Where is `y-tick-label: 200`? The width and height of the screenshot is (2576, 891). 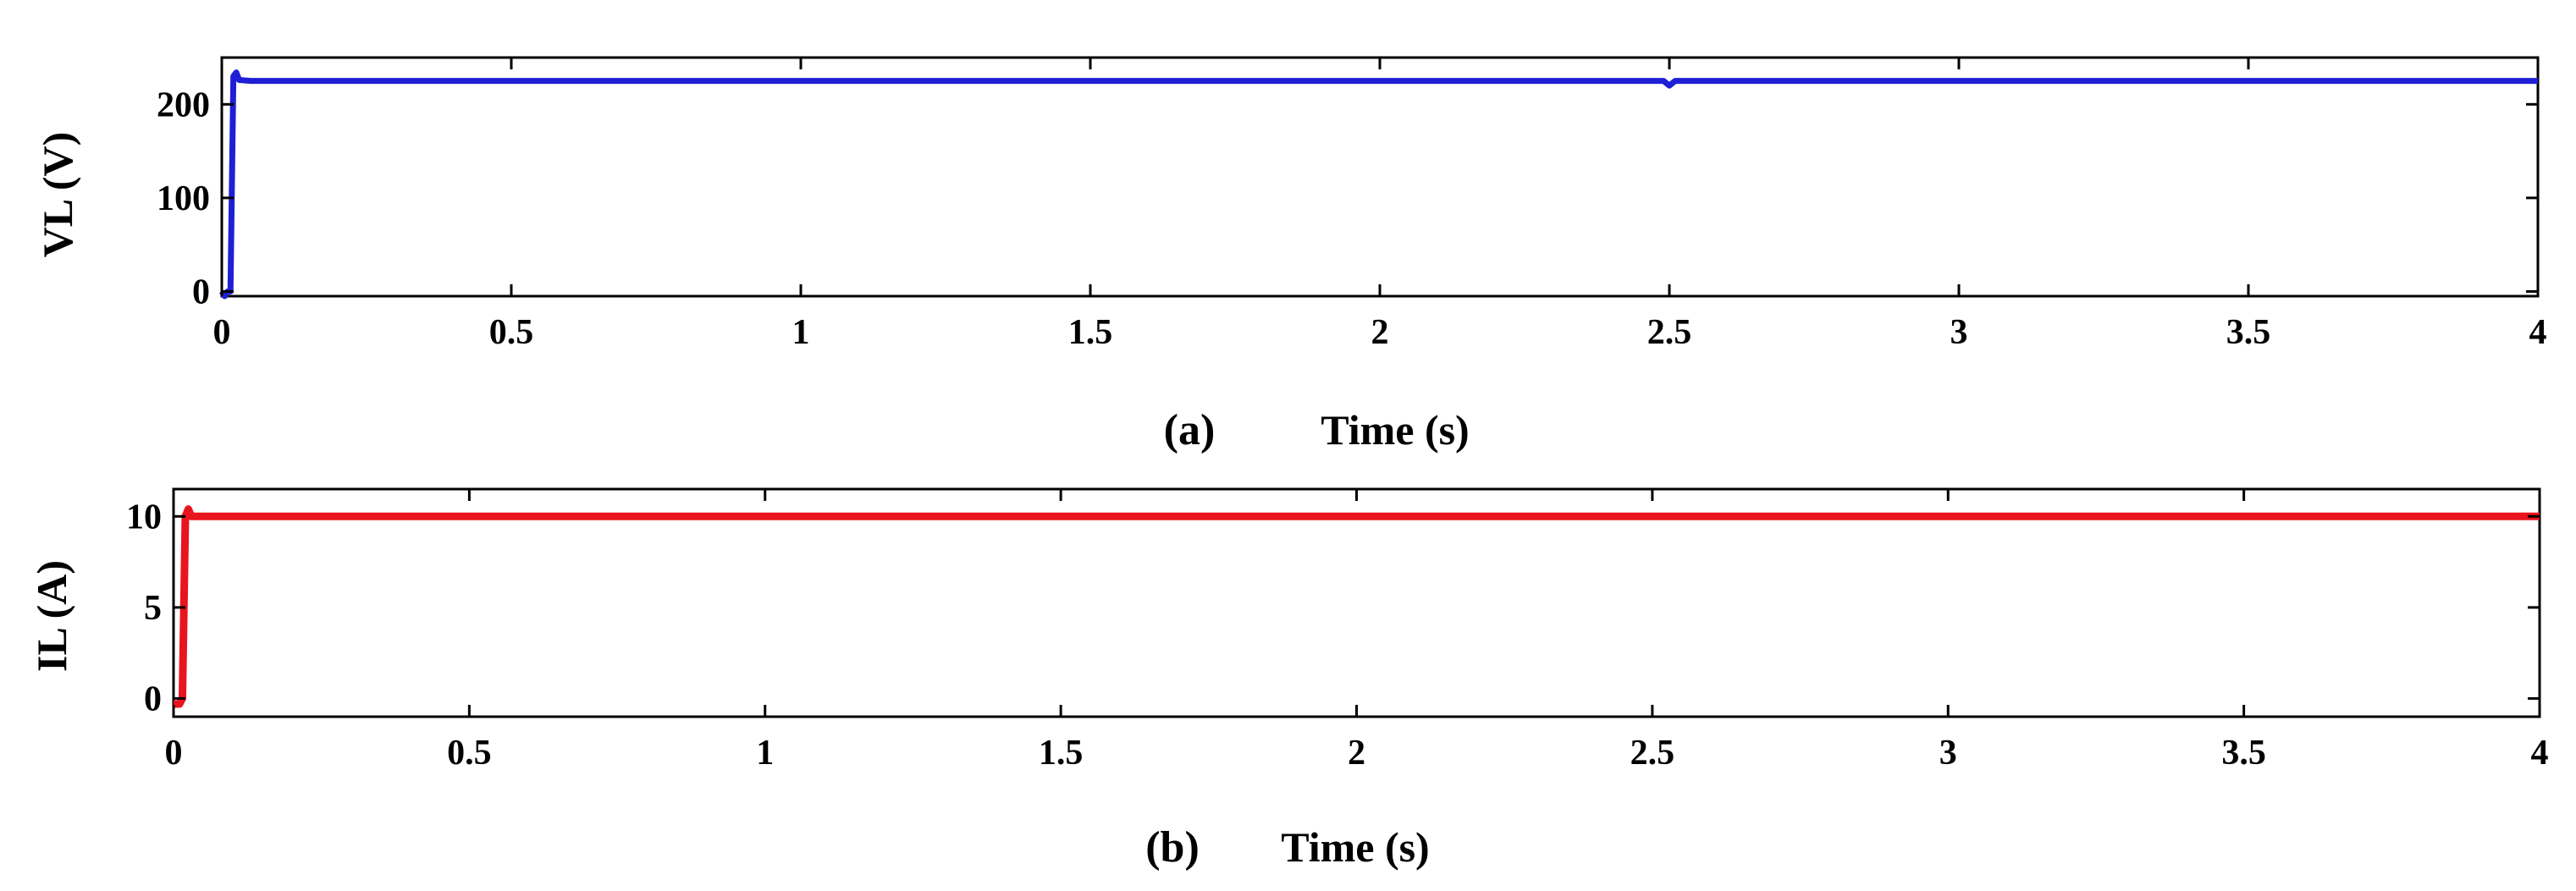
y-tick-label: 200 is located at coordinates (183, 104).